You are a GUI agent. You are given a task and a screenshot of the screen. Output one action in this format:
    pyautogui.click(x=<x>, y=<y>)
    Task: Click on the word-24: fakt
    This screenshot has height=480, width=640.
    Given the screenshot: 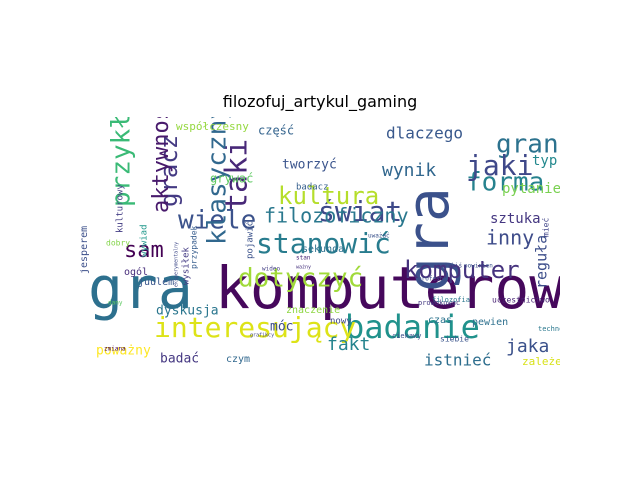 What is the action you would take?
    pyautogui.click(x=348, y=344)
    